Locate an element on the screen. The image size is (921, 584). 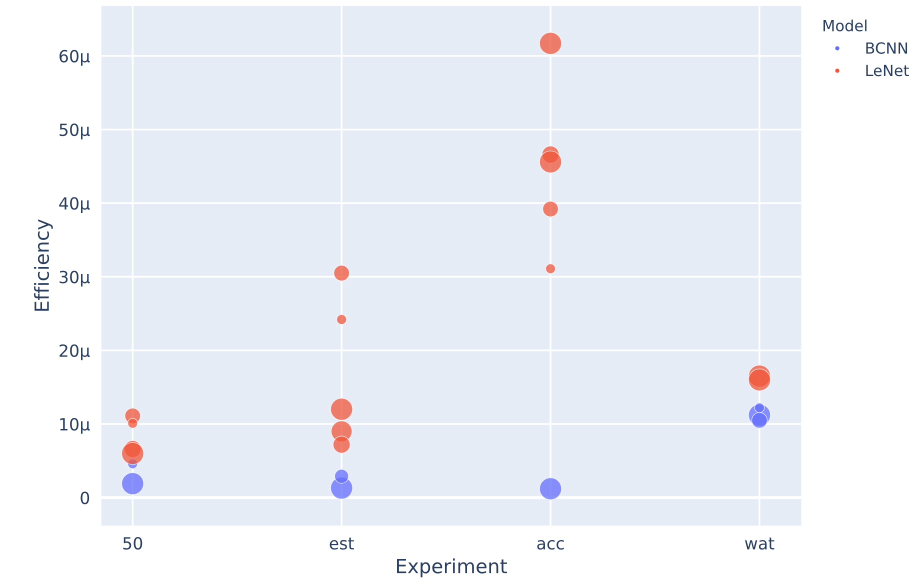
y-tick-label: 0 is located at coordinates (85, 498).